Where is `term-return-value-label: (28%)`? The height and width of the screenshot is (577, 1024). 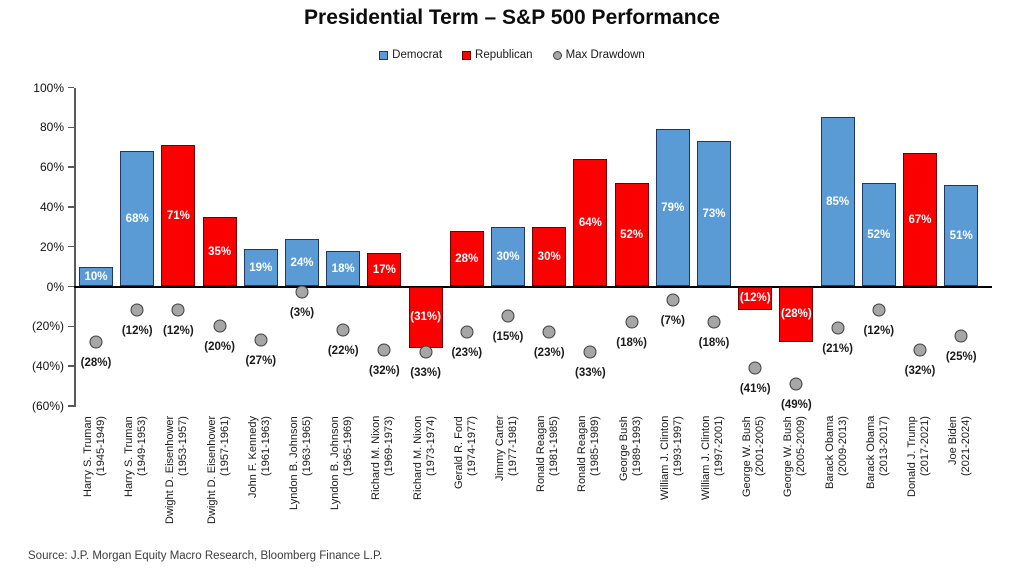 term-return-value-label: (28%) is located at coordinates (796, 314).